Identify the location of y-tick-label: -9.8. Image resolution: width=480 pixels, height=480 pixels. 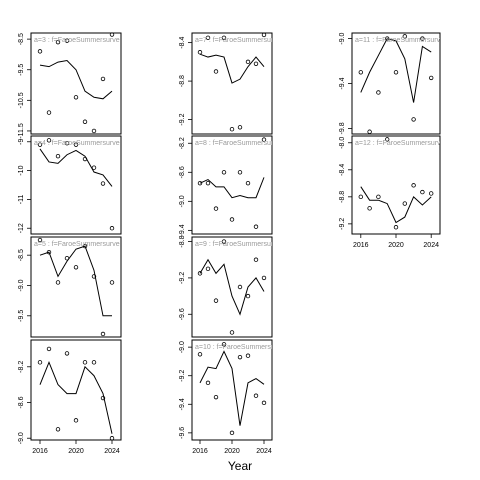
(342, 128).